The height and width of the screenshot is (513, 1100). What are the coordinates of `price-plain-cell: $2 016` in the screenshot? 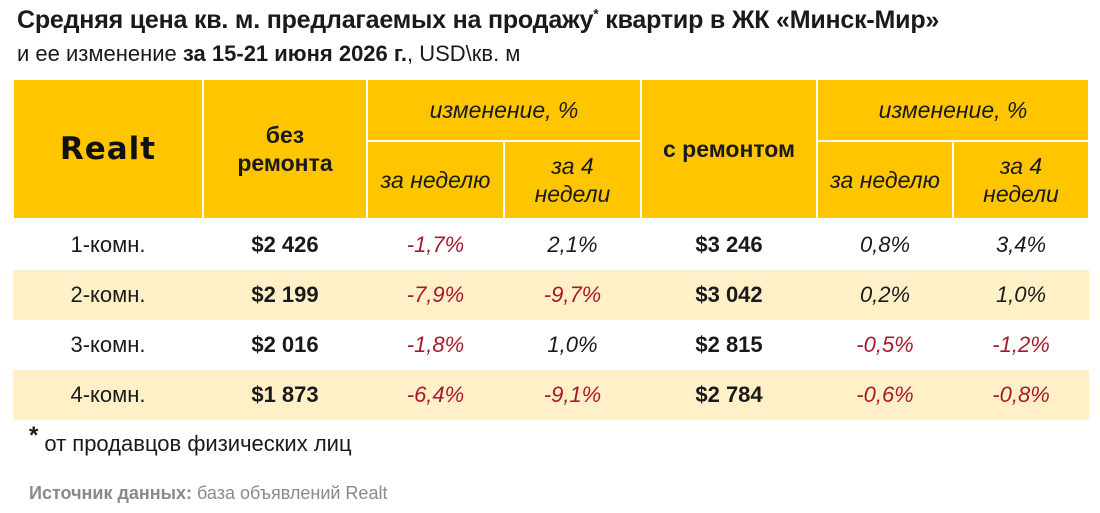 It's located at (285, 344).